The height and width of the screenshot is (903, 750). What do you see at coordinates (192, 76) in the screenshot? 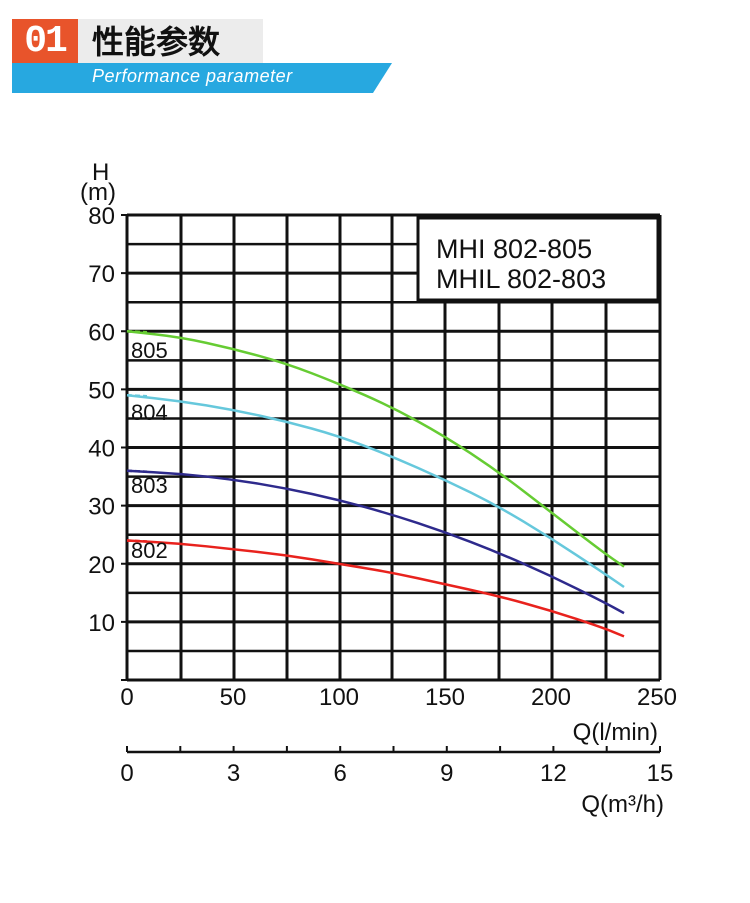
I see `section-subtitle: Performance parameter` at bounding box center [192, 76].